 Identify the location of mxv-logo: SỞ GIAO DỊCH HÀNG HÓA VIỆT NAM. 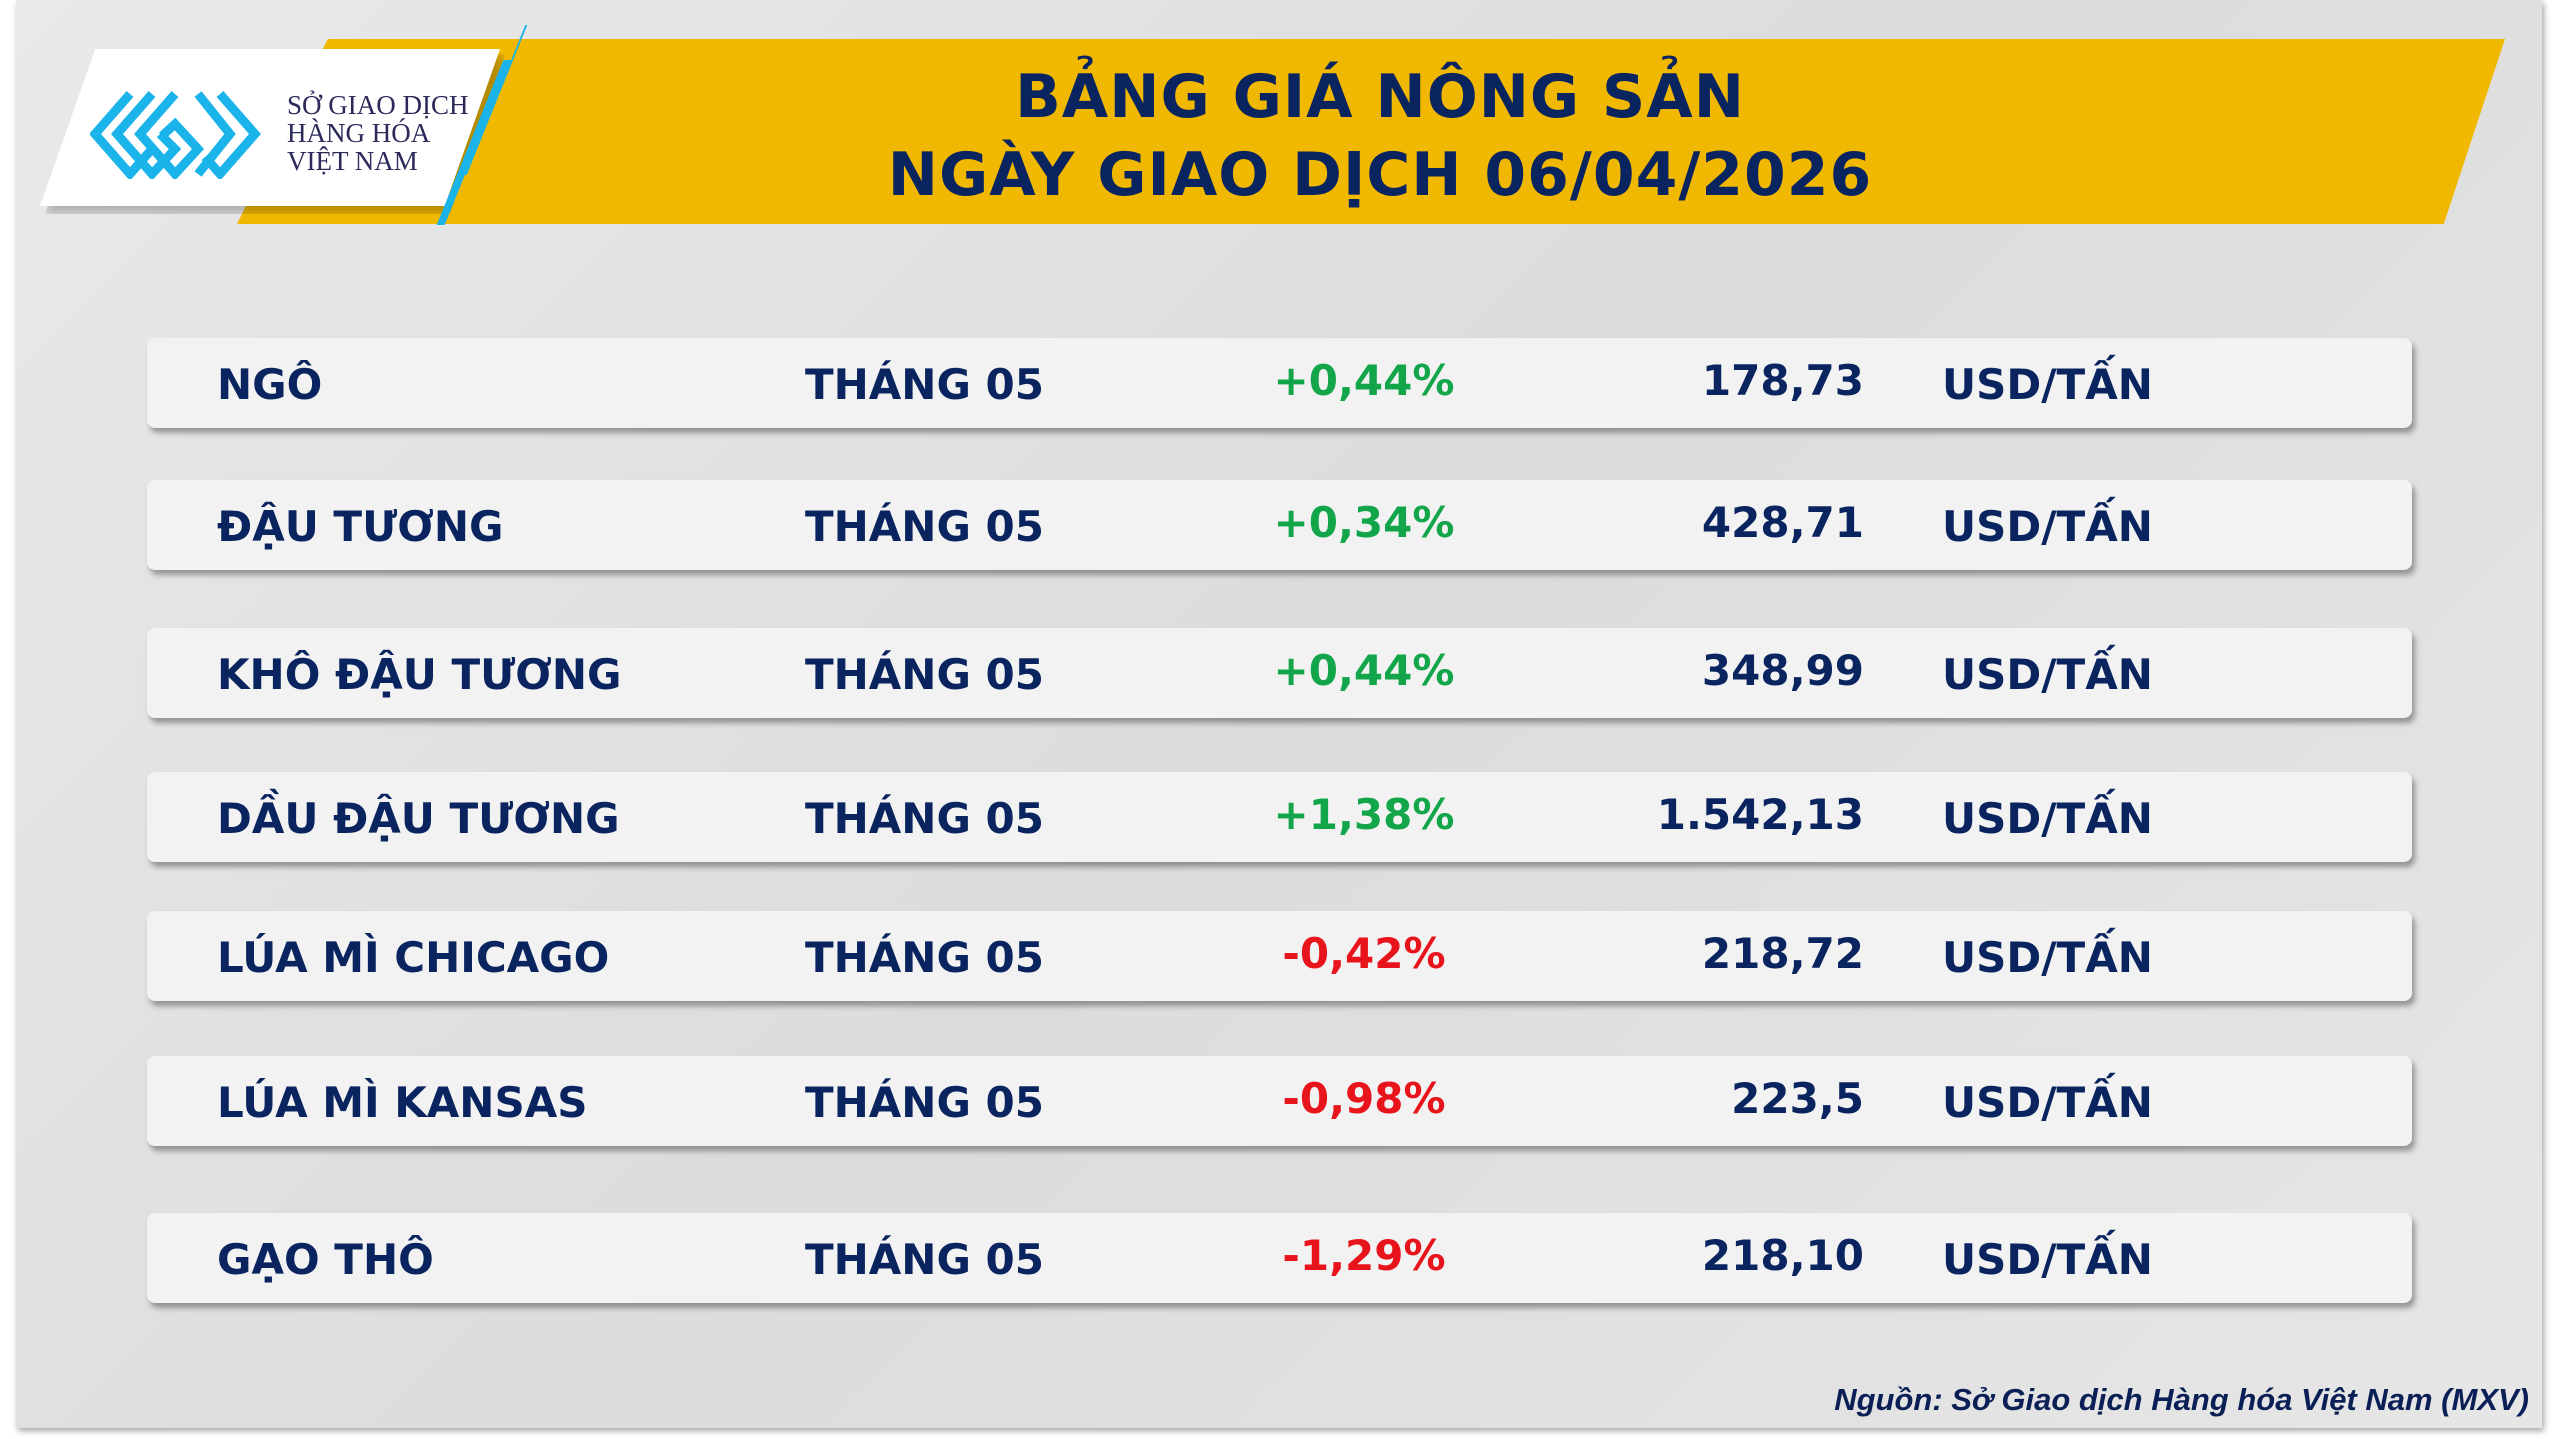
(270, 127).